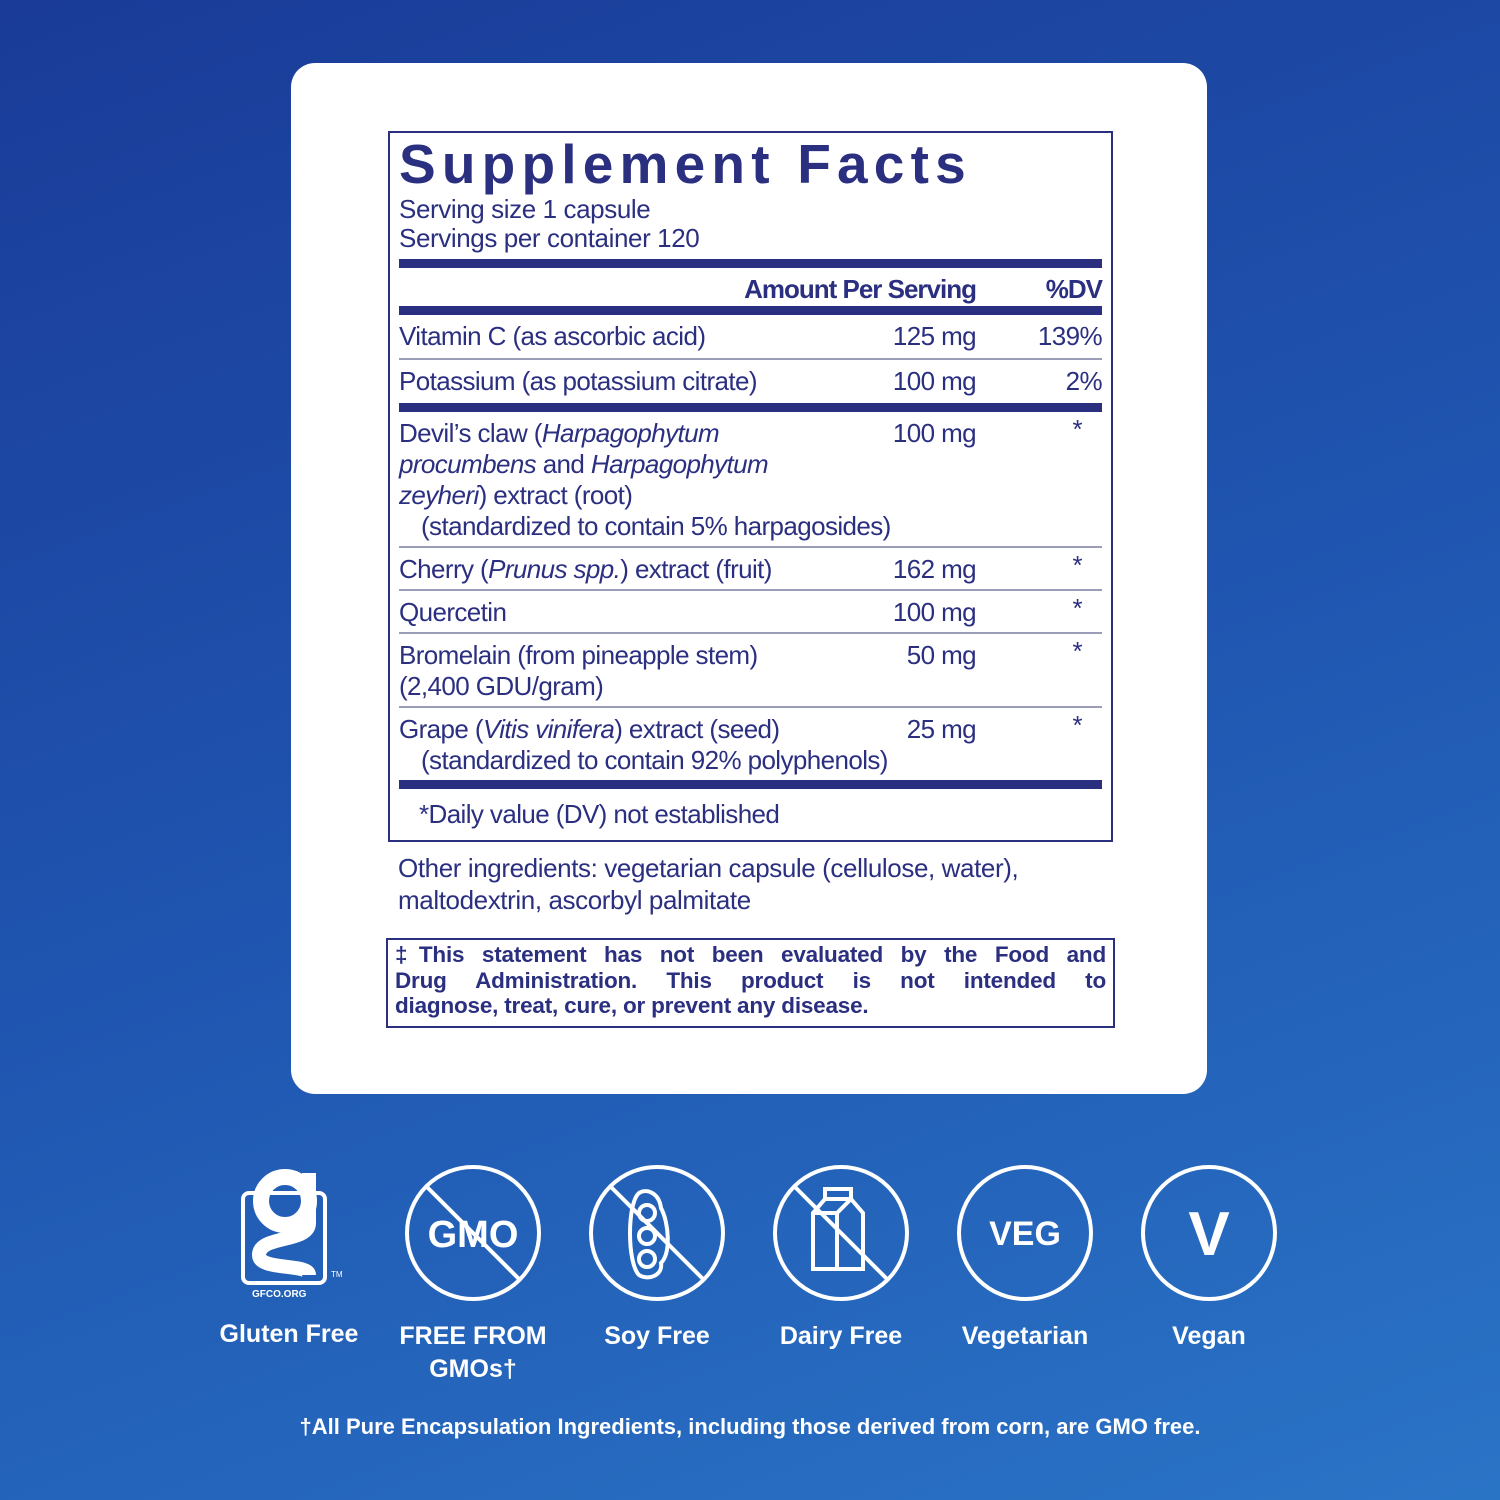 The height and width of the screenshot is (1500, 1500). What do you see at coordinates (1070, 336) in the screenshot?
I see `dv: 139%` at bounding box center [1070, 336].